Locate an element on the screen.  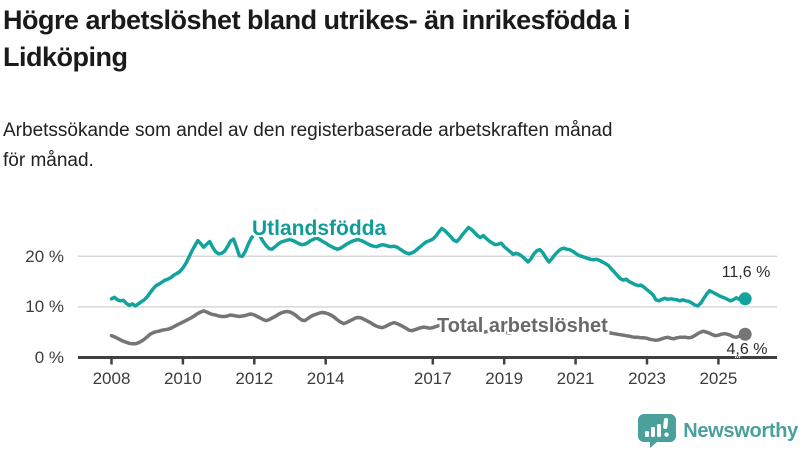
x-tick-label: 2021 is located at coordinates (575, 378).